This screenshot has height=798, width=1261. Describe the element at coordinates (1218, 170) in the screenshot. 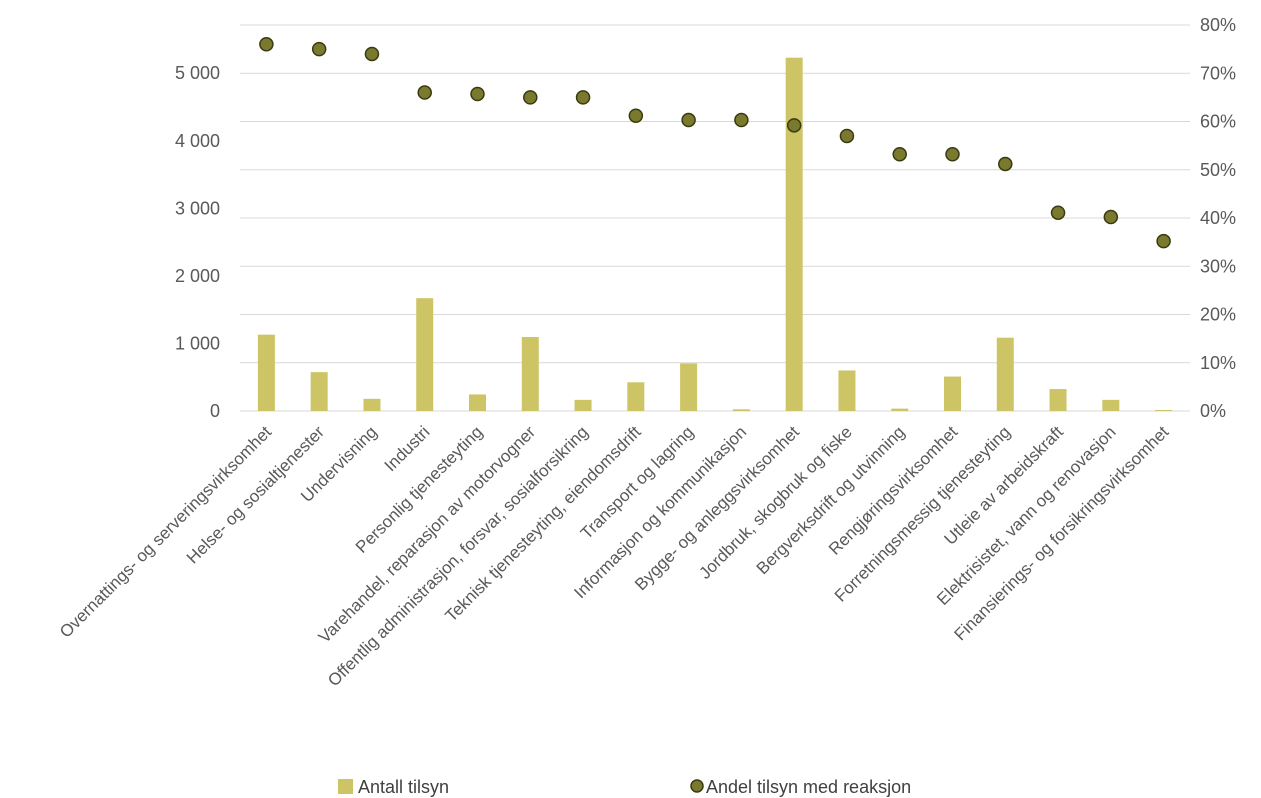

I see `y-right-tick-label: 50%` at that location.